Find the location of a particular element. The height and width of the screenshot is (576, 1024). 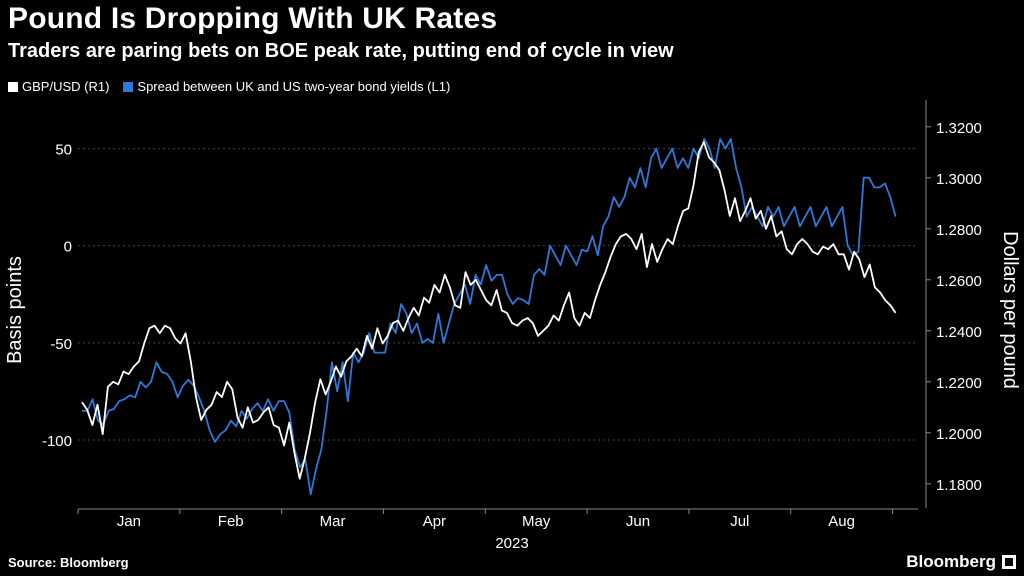

x-tick-label-jun: Jun is located at coordinates (638, 521).